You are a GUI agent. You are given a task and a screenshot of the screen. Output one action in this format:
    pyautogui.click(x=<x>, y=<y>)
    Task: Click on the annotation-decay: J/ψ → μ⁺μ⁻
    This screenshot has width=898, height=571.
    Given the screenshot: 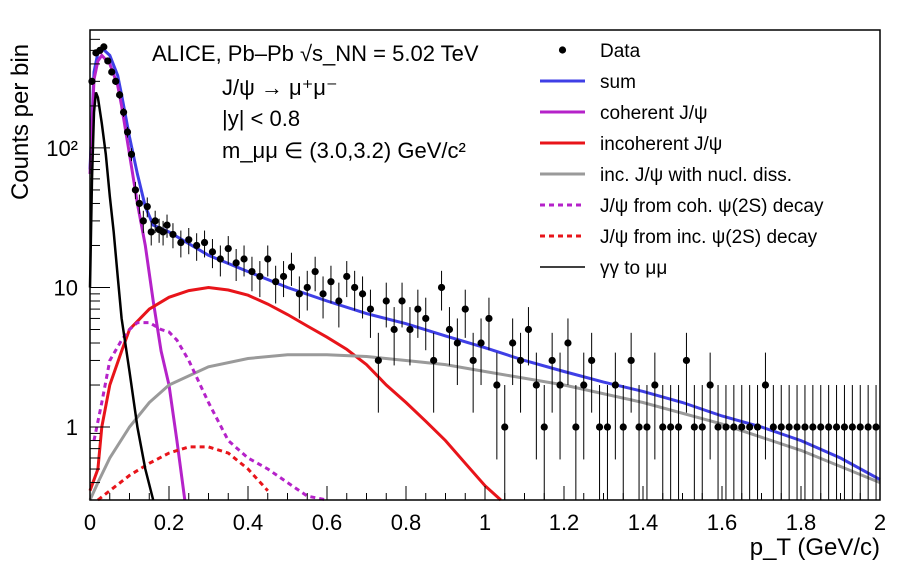 What is the action you would take?
    pyautogui.click(x=280, y=87)
    